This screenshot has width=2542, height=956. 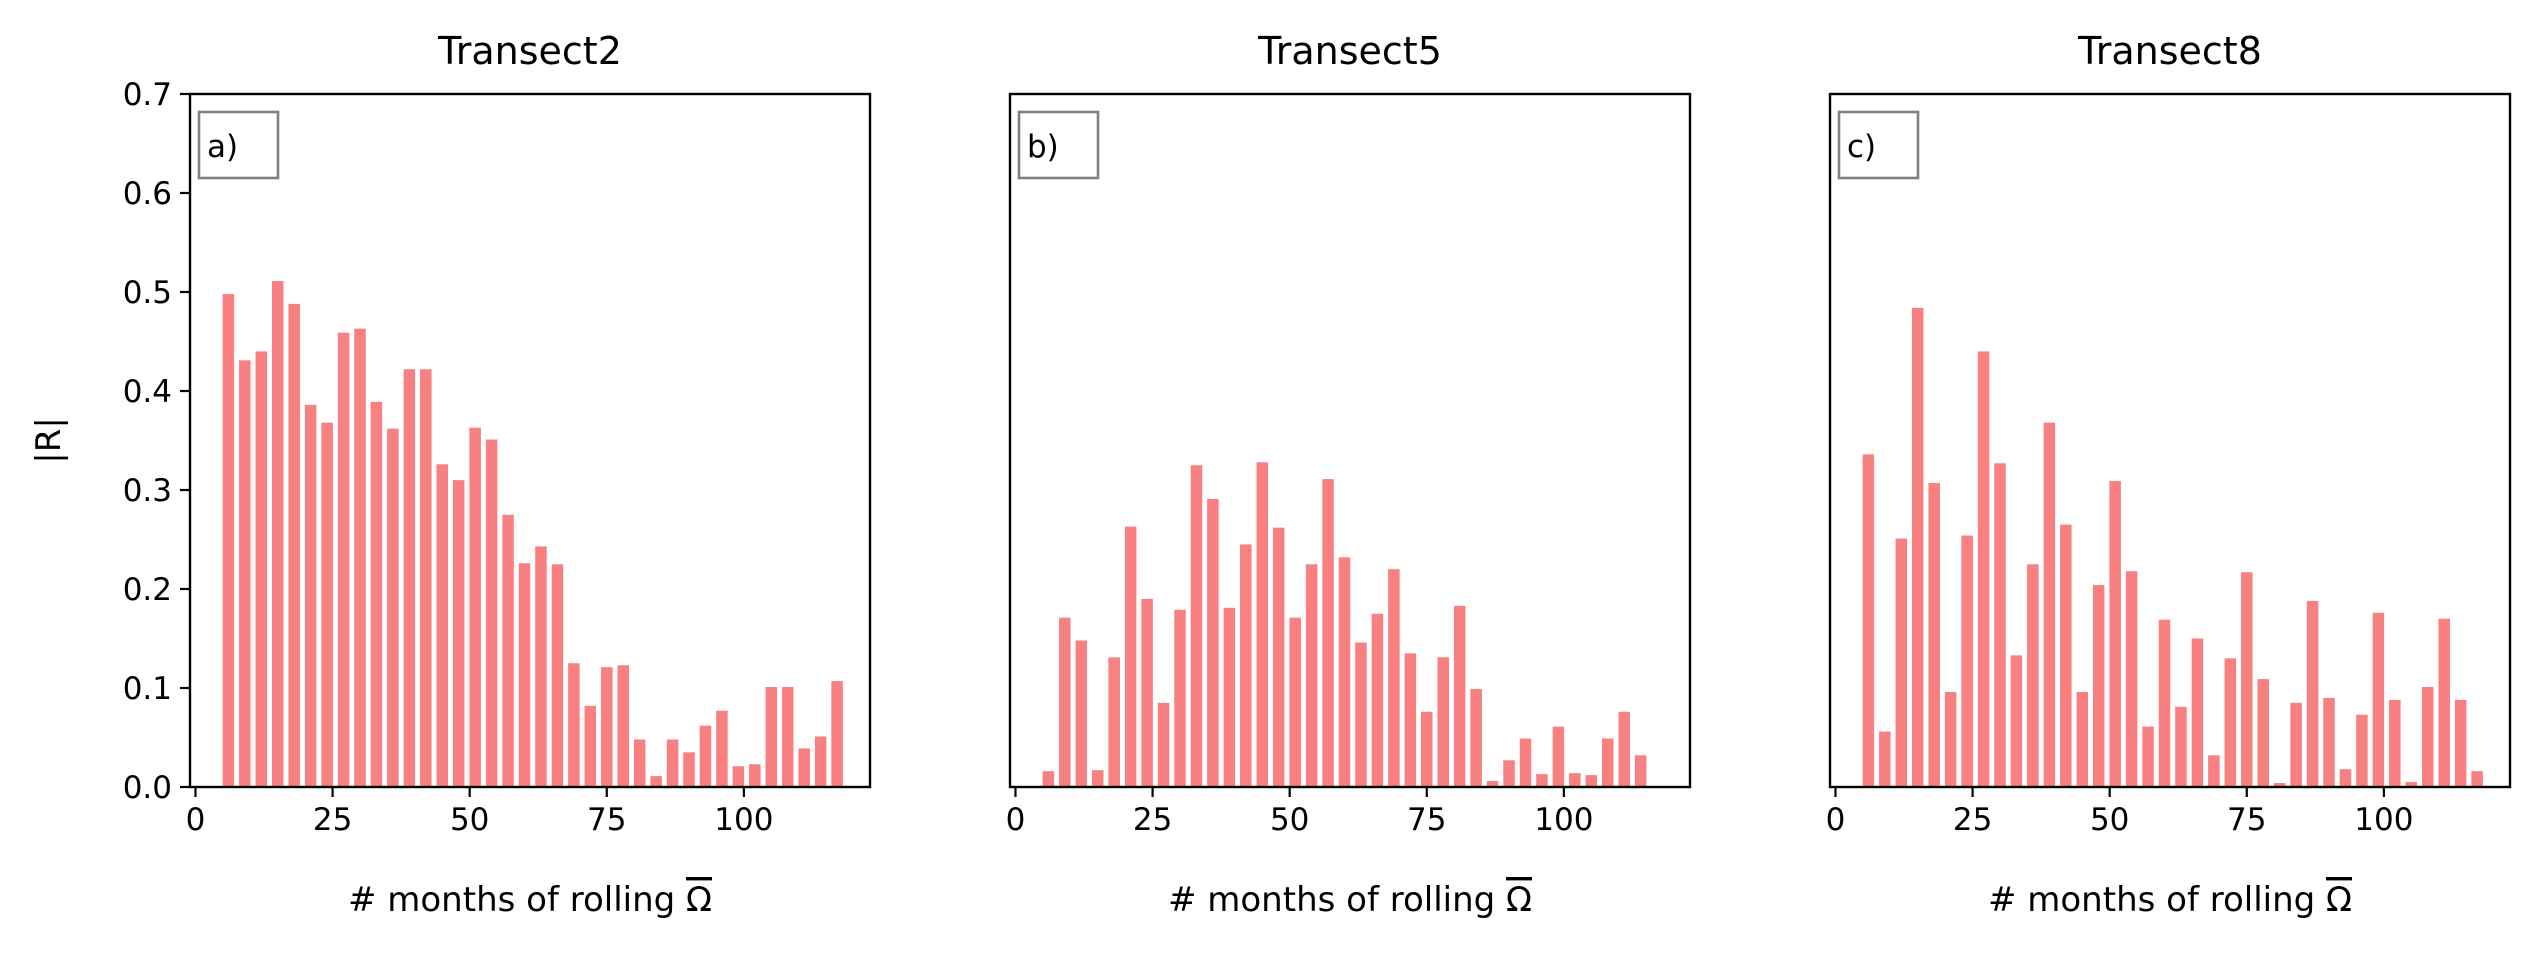 What do you see at coordinates (147, 392) in the screenshot?
I see `y-tick-label: 0.4` at bounding box center [147, 392].